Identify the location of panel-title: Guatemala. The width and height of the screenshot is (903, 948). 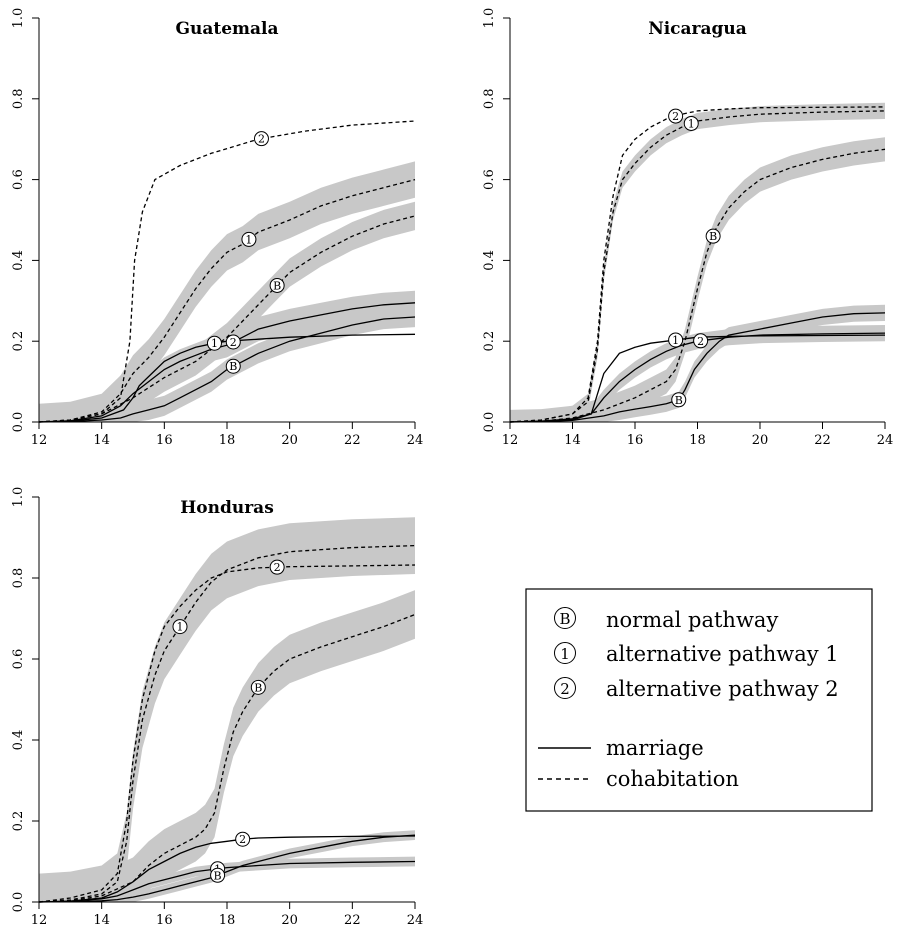
(226, 29).